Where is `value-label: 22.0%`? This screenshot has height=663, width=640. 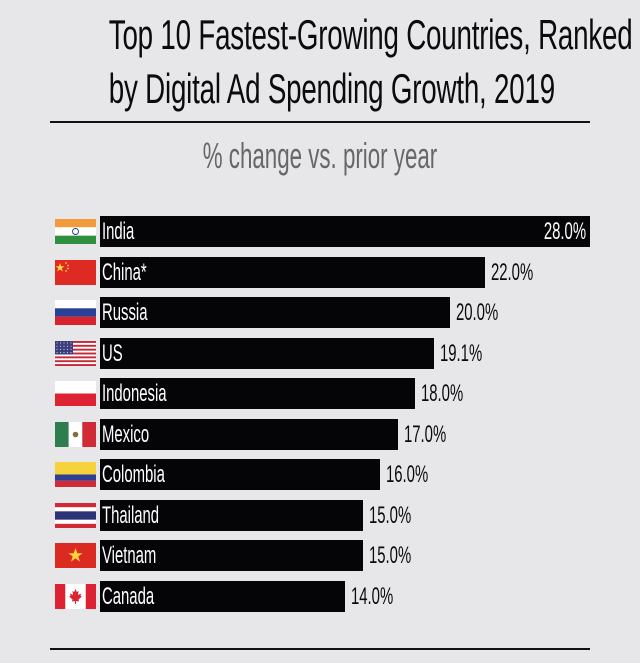 value-label: 22.0% is located at coordinates (512, 272).